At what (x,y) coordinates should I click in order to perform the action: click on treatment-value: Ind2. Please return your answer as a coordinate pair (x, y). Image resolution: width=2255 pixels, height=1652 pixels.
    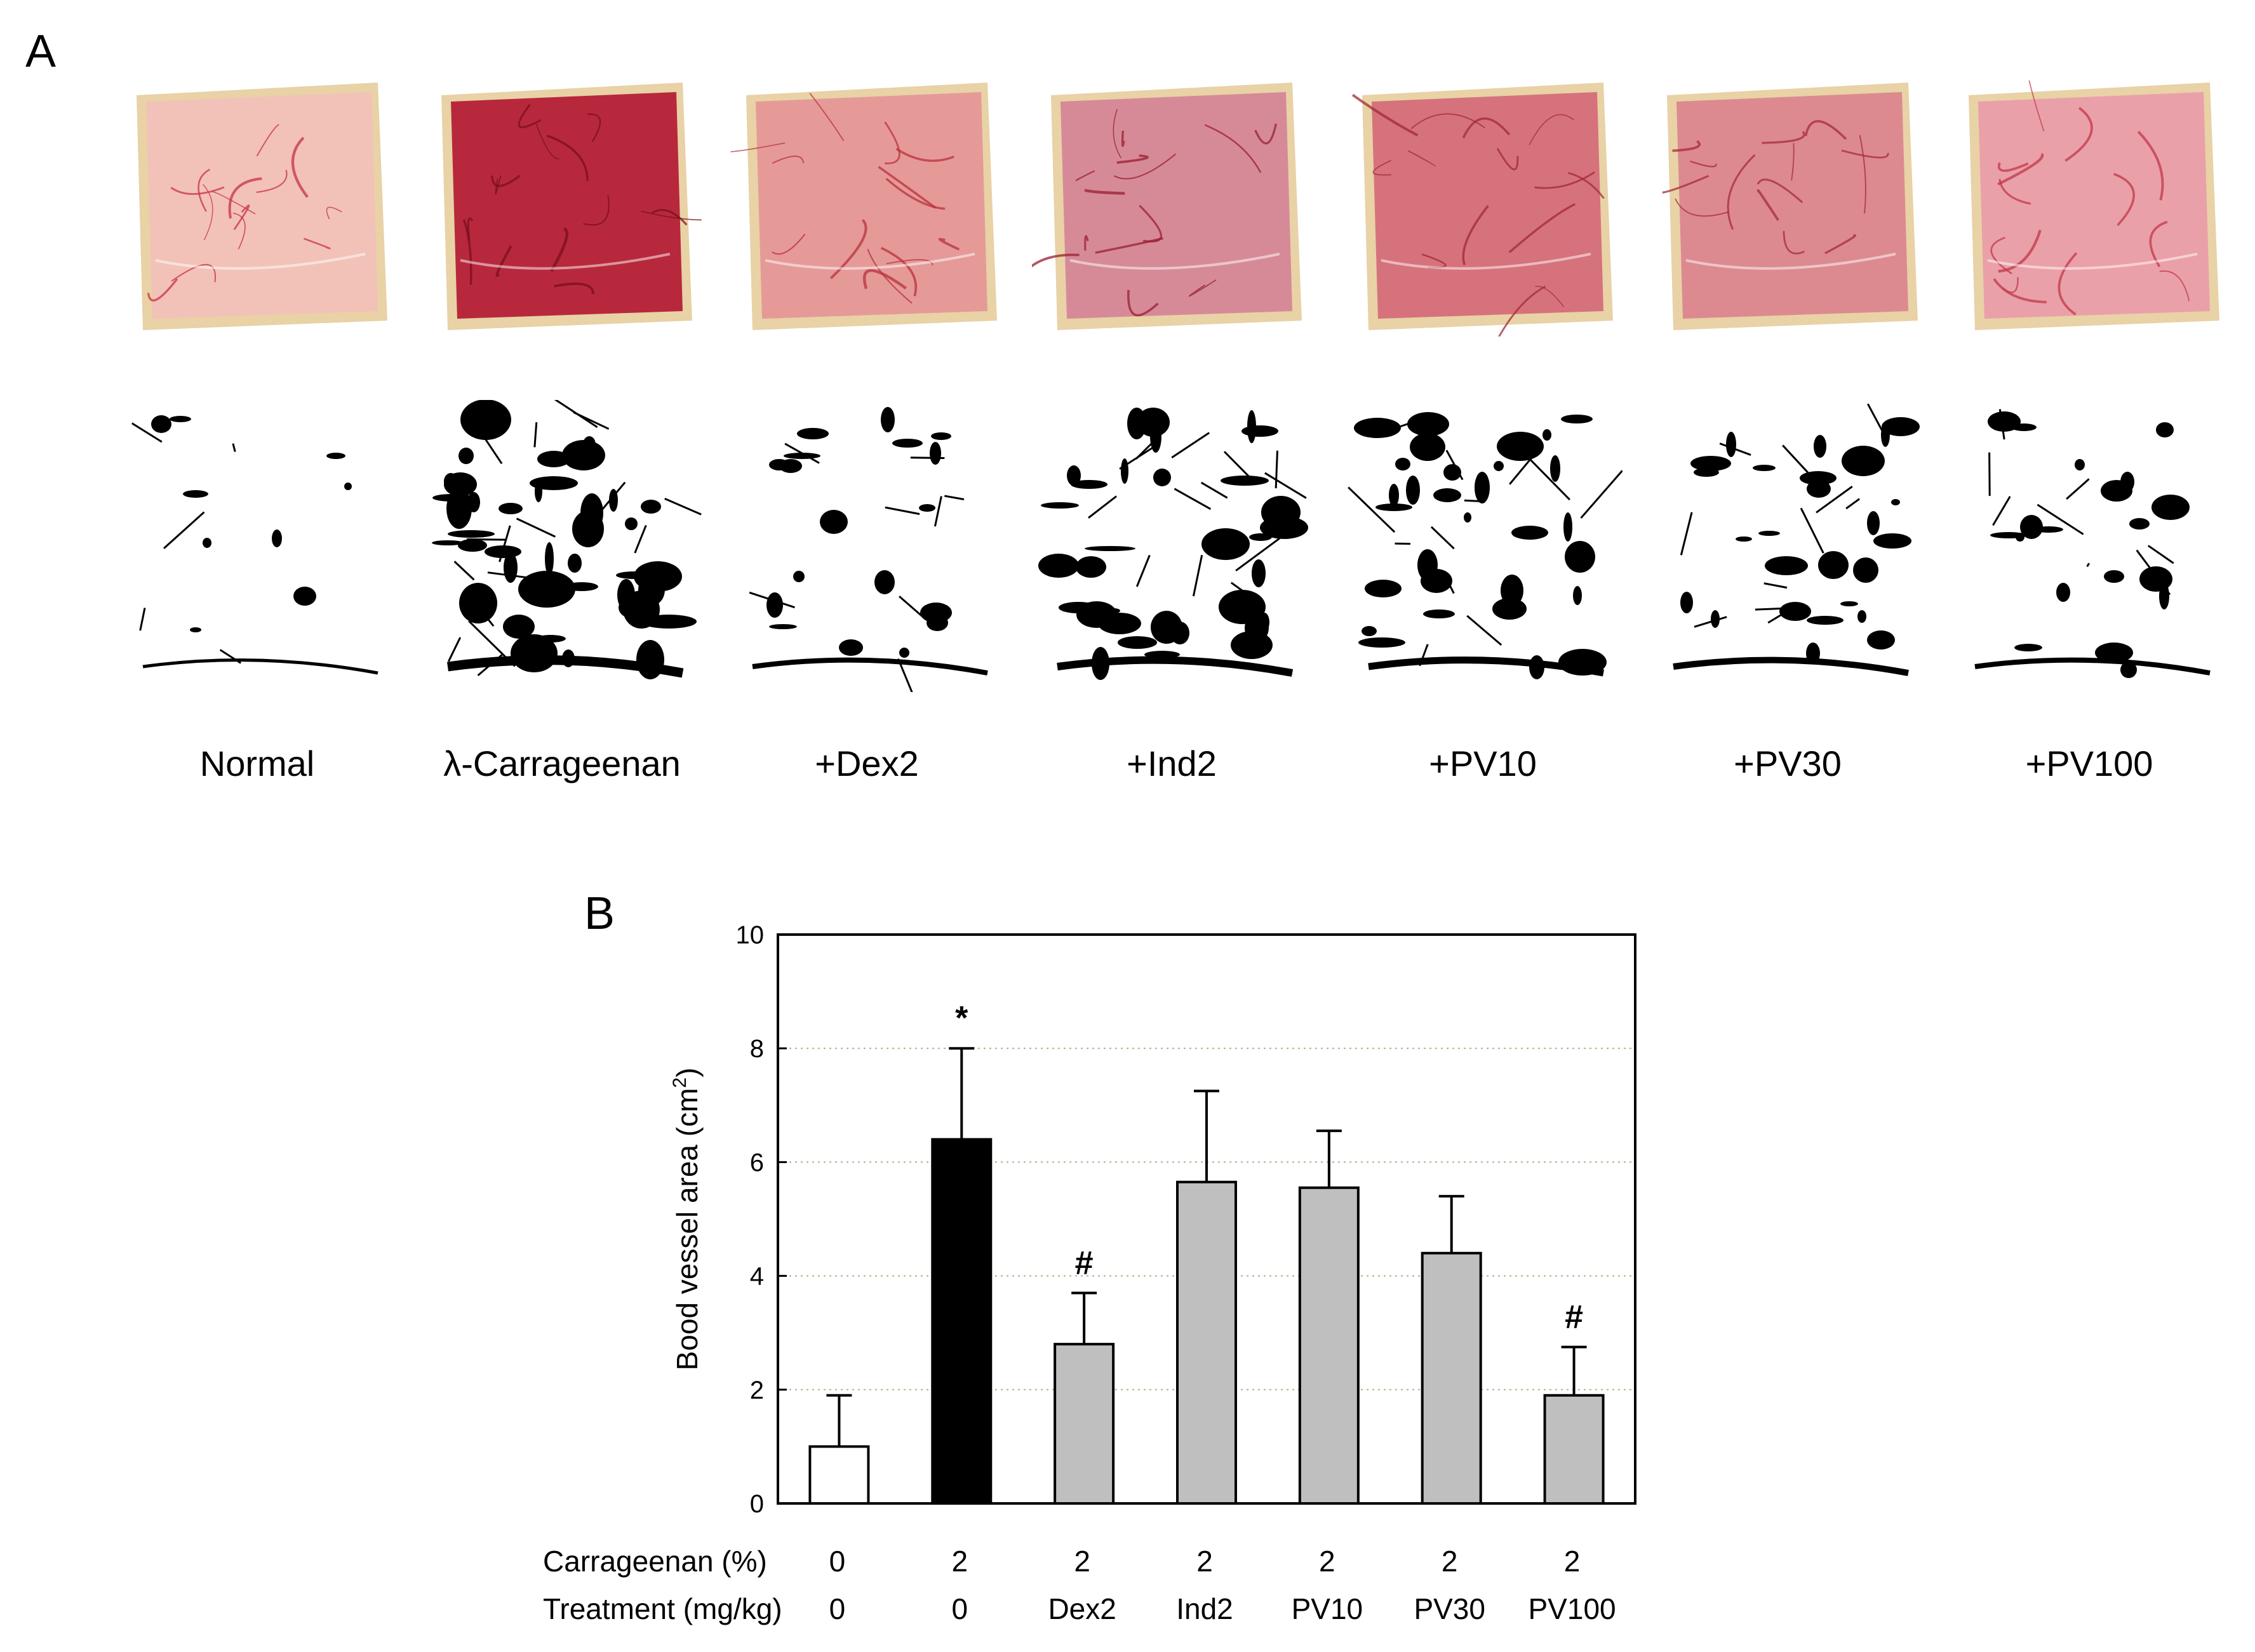
    Looking at the image, I should click on (1204, 1608).